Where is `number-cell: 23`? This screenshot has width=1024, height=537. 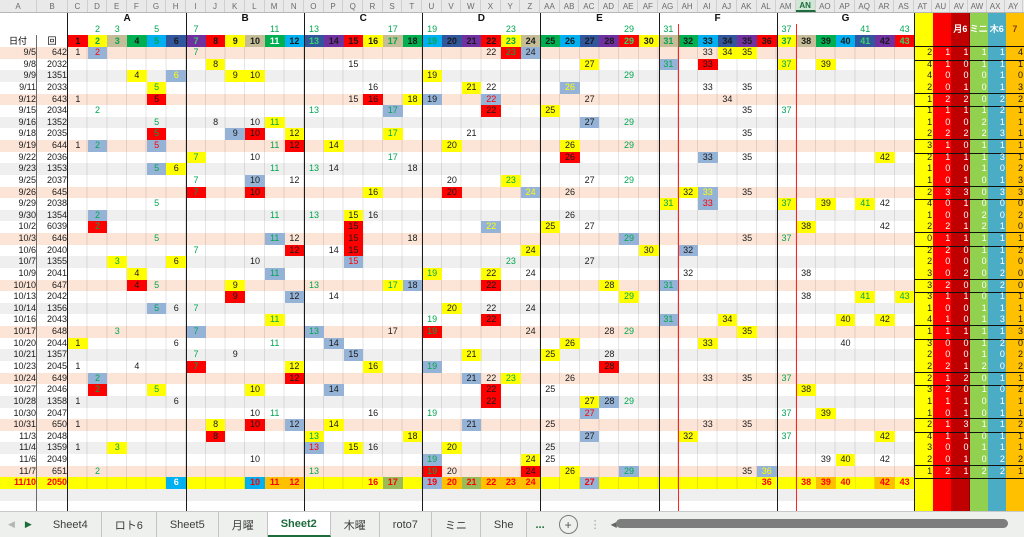
number-cell: 23 is located at coordinates (510, 261).